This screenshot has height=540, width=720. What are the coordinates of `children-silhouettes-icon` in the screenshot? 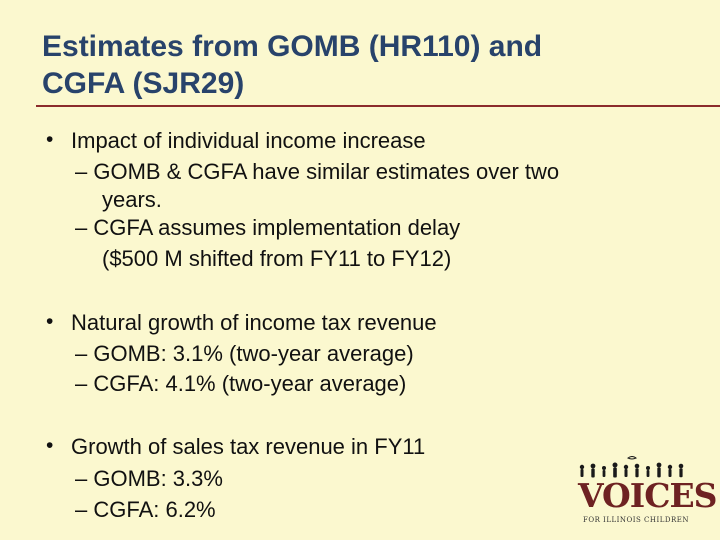 It's located at (631, 467).